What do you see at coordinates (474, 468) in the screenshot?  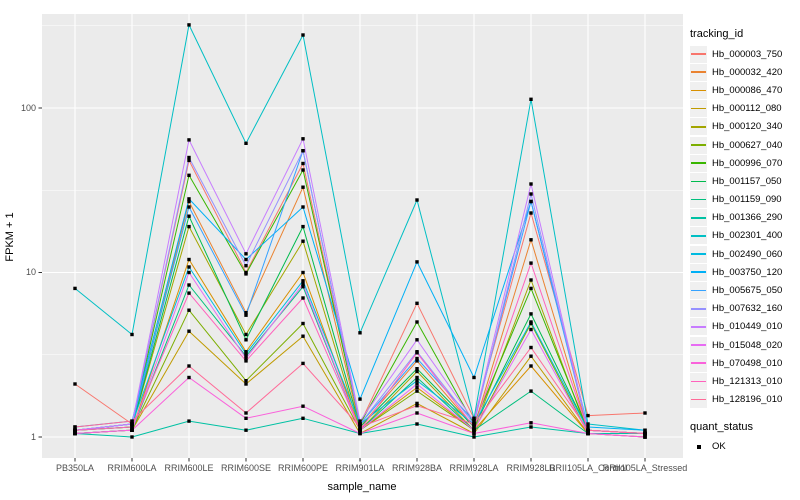 I see `x-tick-label: RRIM928LA` at bounding box center [474, 468].